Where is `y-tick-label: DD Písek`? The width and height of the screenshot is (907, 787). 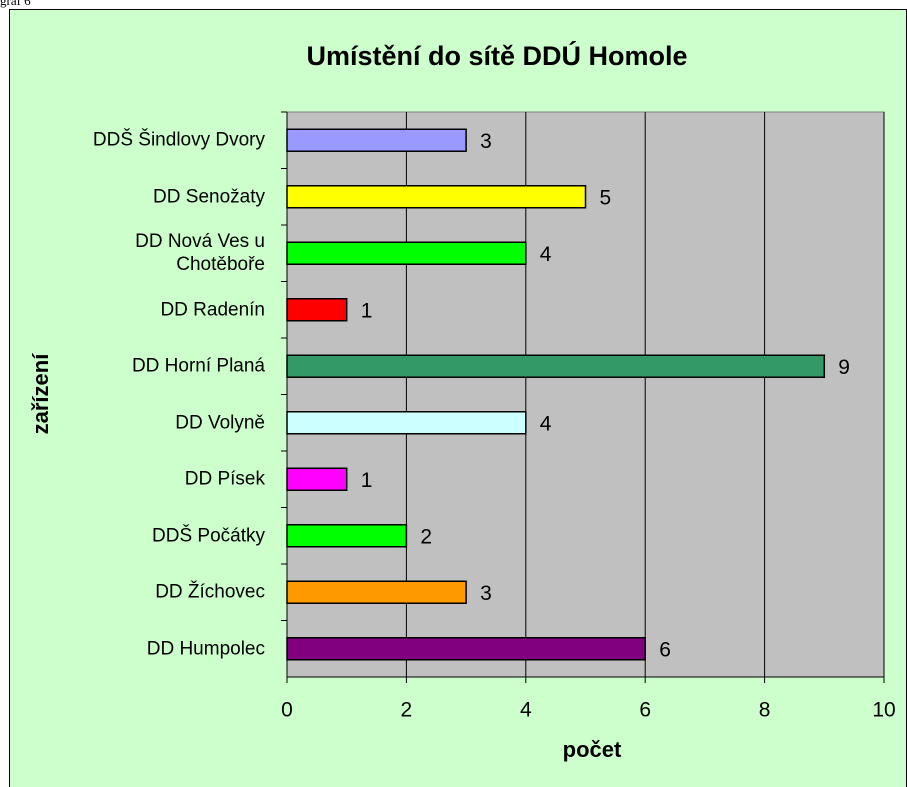 y-tick-label: DD Písek is located at coordinates (224, 479).